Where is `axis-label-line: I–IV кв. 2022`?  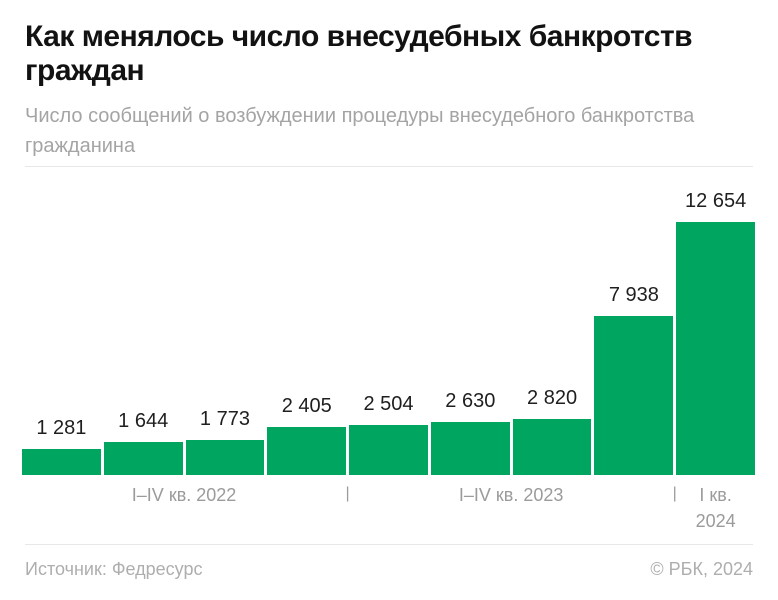
axis-label-line: I–IV кв. 2022 is located at coordinates (184, 495).